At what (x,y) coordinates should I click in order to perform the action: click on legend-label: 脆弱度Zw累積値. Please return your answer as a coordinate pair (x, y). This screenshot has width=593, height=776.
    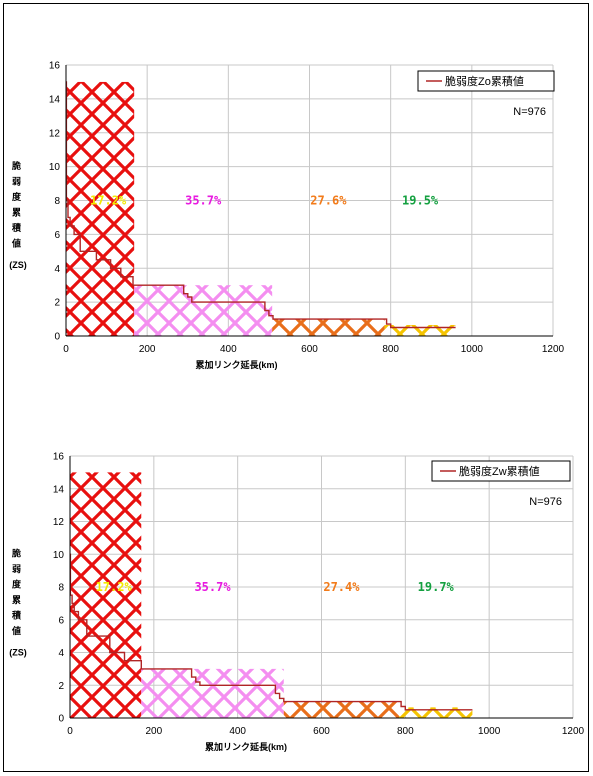
    Looking at the image, I should click on (499, 471).